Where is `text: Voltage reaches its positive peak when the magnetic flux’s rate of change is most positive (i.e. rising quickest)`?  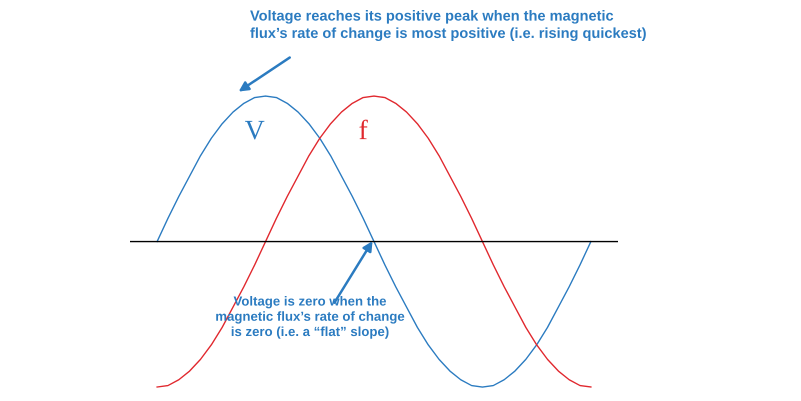
text: Voltage reaches its positive peak when the magnetic flux’s rate of change is most positive (i.e. rising quickest) is located at coordinates (448, 26).